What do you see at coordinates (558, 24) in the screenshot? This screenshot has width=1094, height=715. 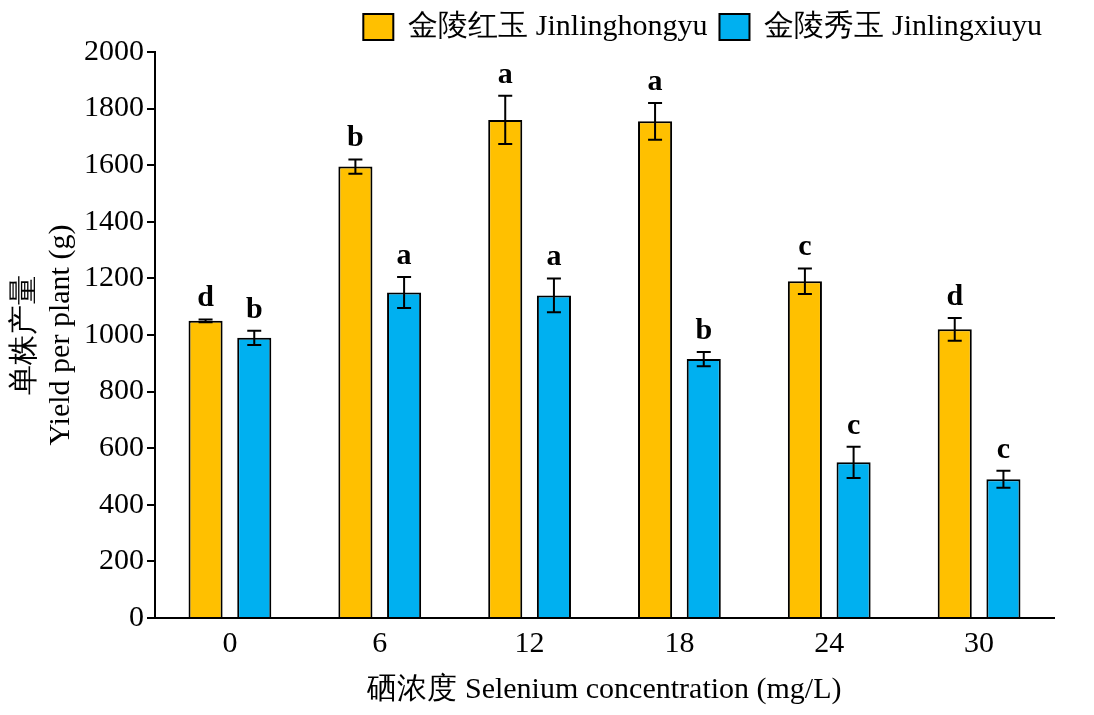 I see `legend-label: 金陵红玉 Jinlinghongyu` at bounding box center [558, 24].